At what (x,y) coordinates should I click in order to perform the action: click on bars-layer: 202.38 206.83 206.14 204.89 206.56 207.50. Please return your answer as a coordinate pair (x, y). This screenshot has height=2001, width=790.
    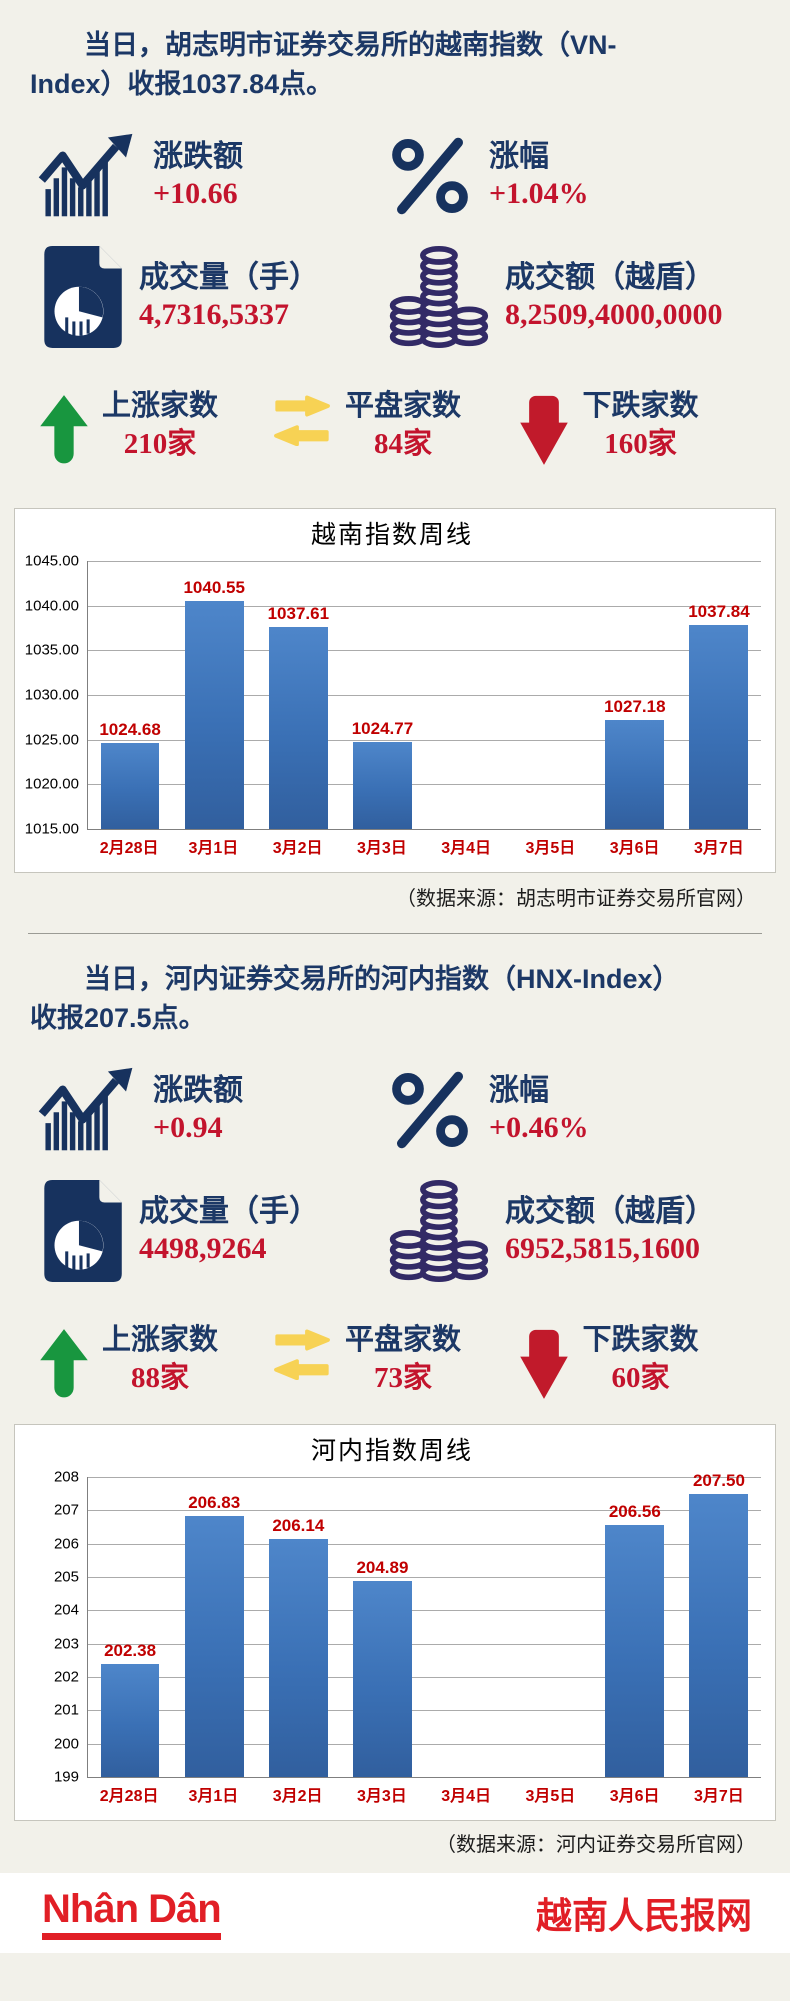
    Looking at the image, I should click on (424, 1624).